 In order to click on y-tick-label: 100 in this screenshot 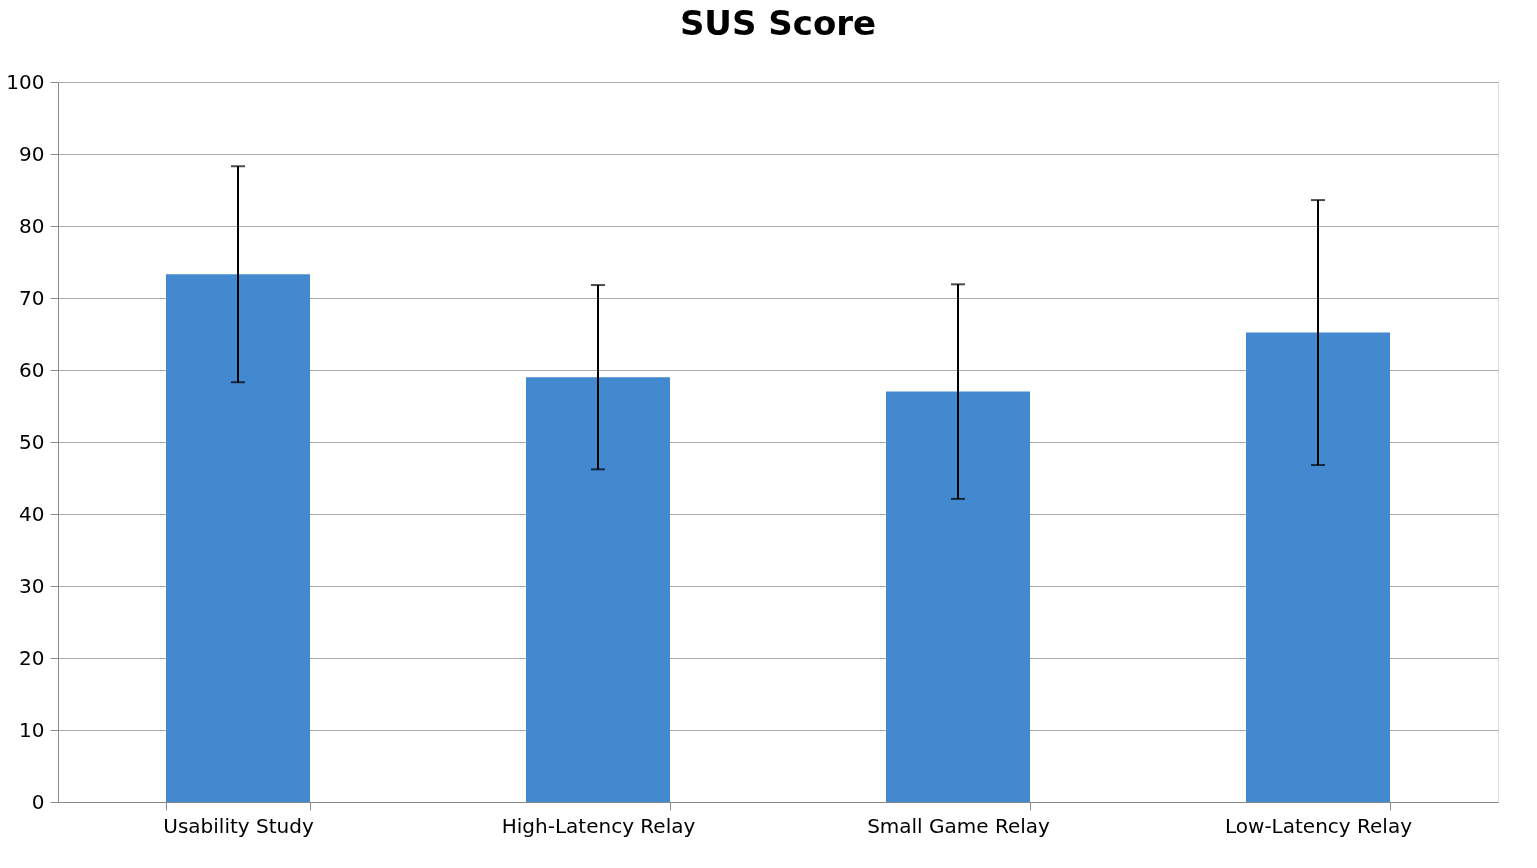, I will do `click(25, 81)`.